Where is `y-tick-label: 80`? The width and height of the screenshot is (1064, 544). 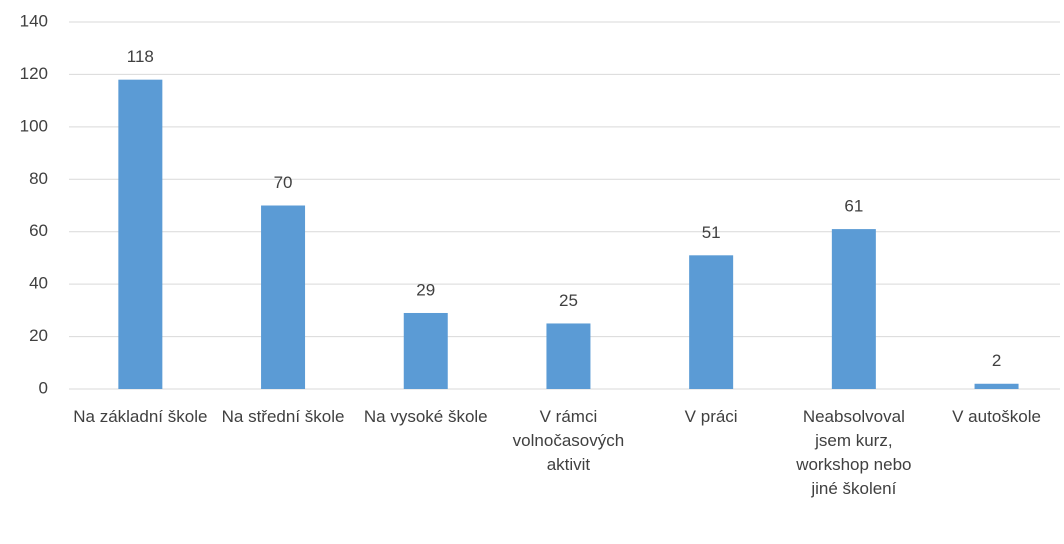 y-tick-label: 80 is located at coordinates (38, 178).